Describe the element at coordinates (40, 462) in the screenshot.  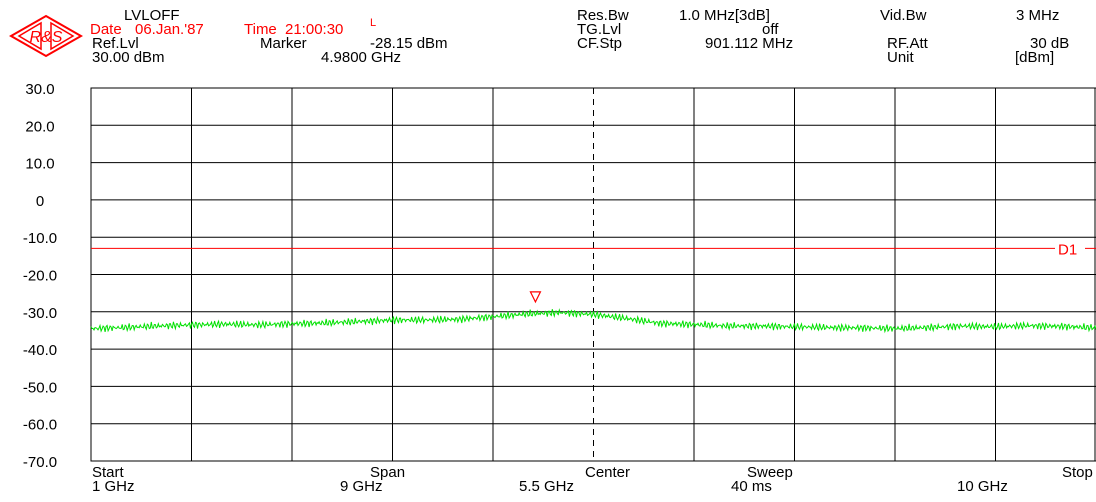
I see `y-tick-label: -70.0` at that location.